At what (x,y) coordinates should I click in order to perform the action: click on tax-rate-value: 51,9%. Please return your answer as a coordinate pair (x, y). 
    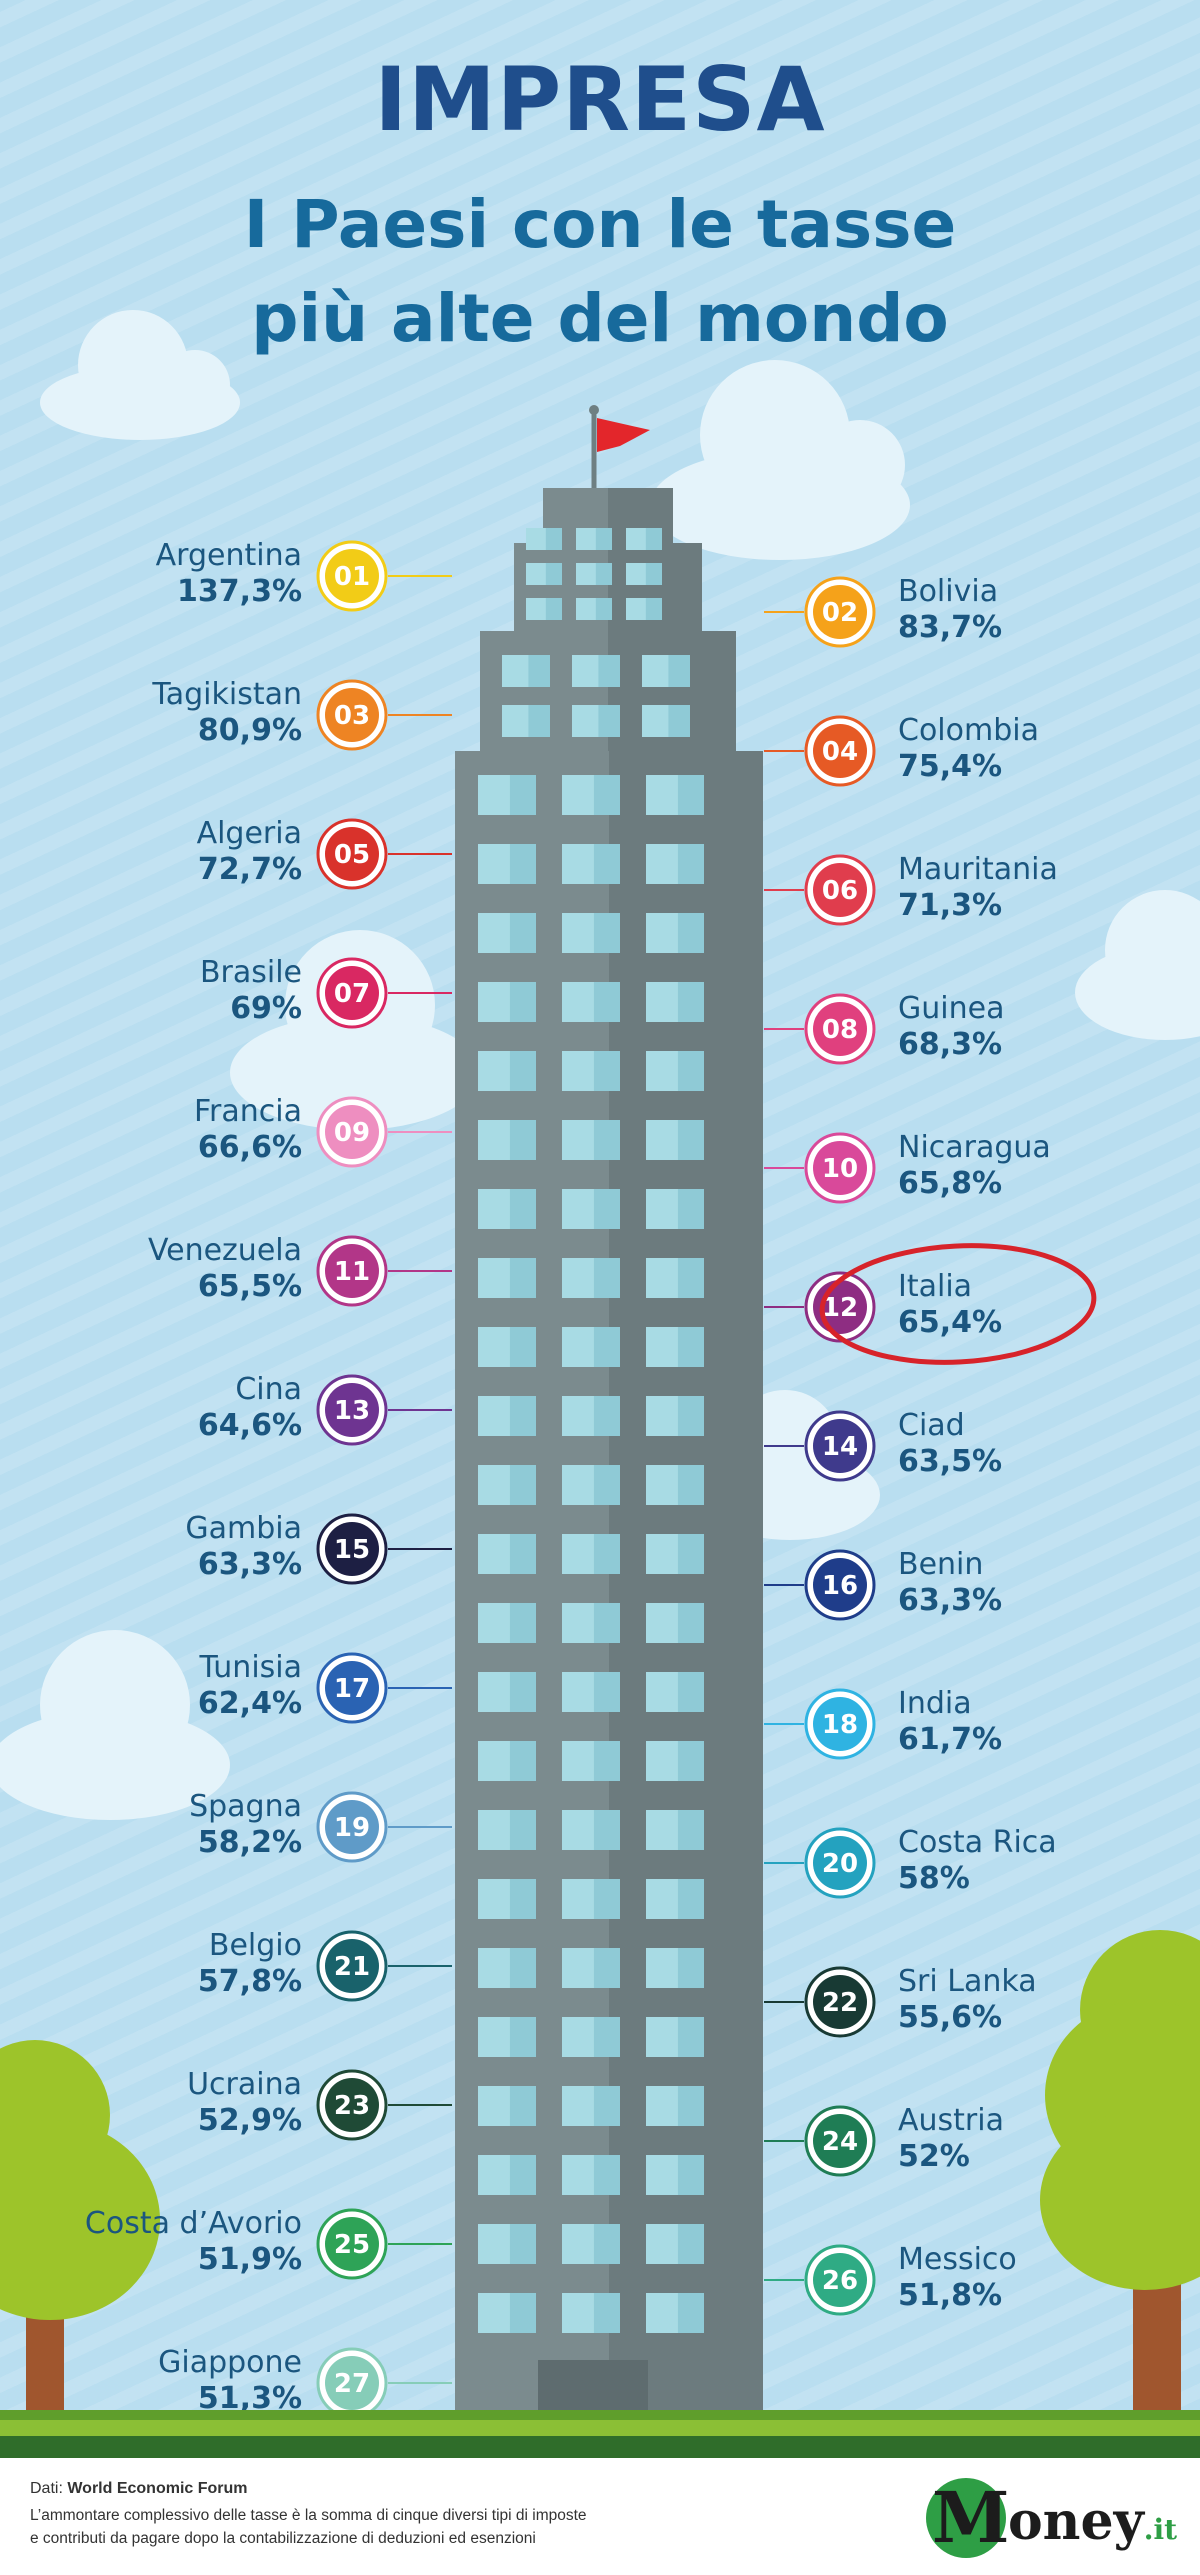
    Looking at the image, I should click on (249, 2259).